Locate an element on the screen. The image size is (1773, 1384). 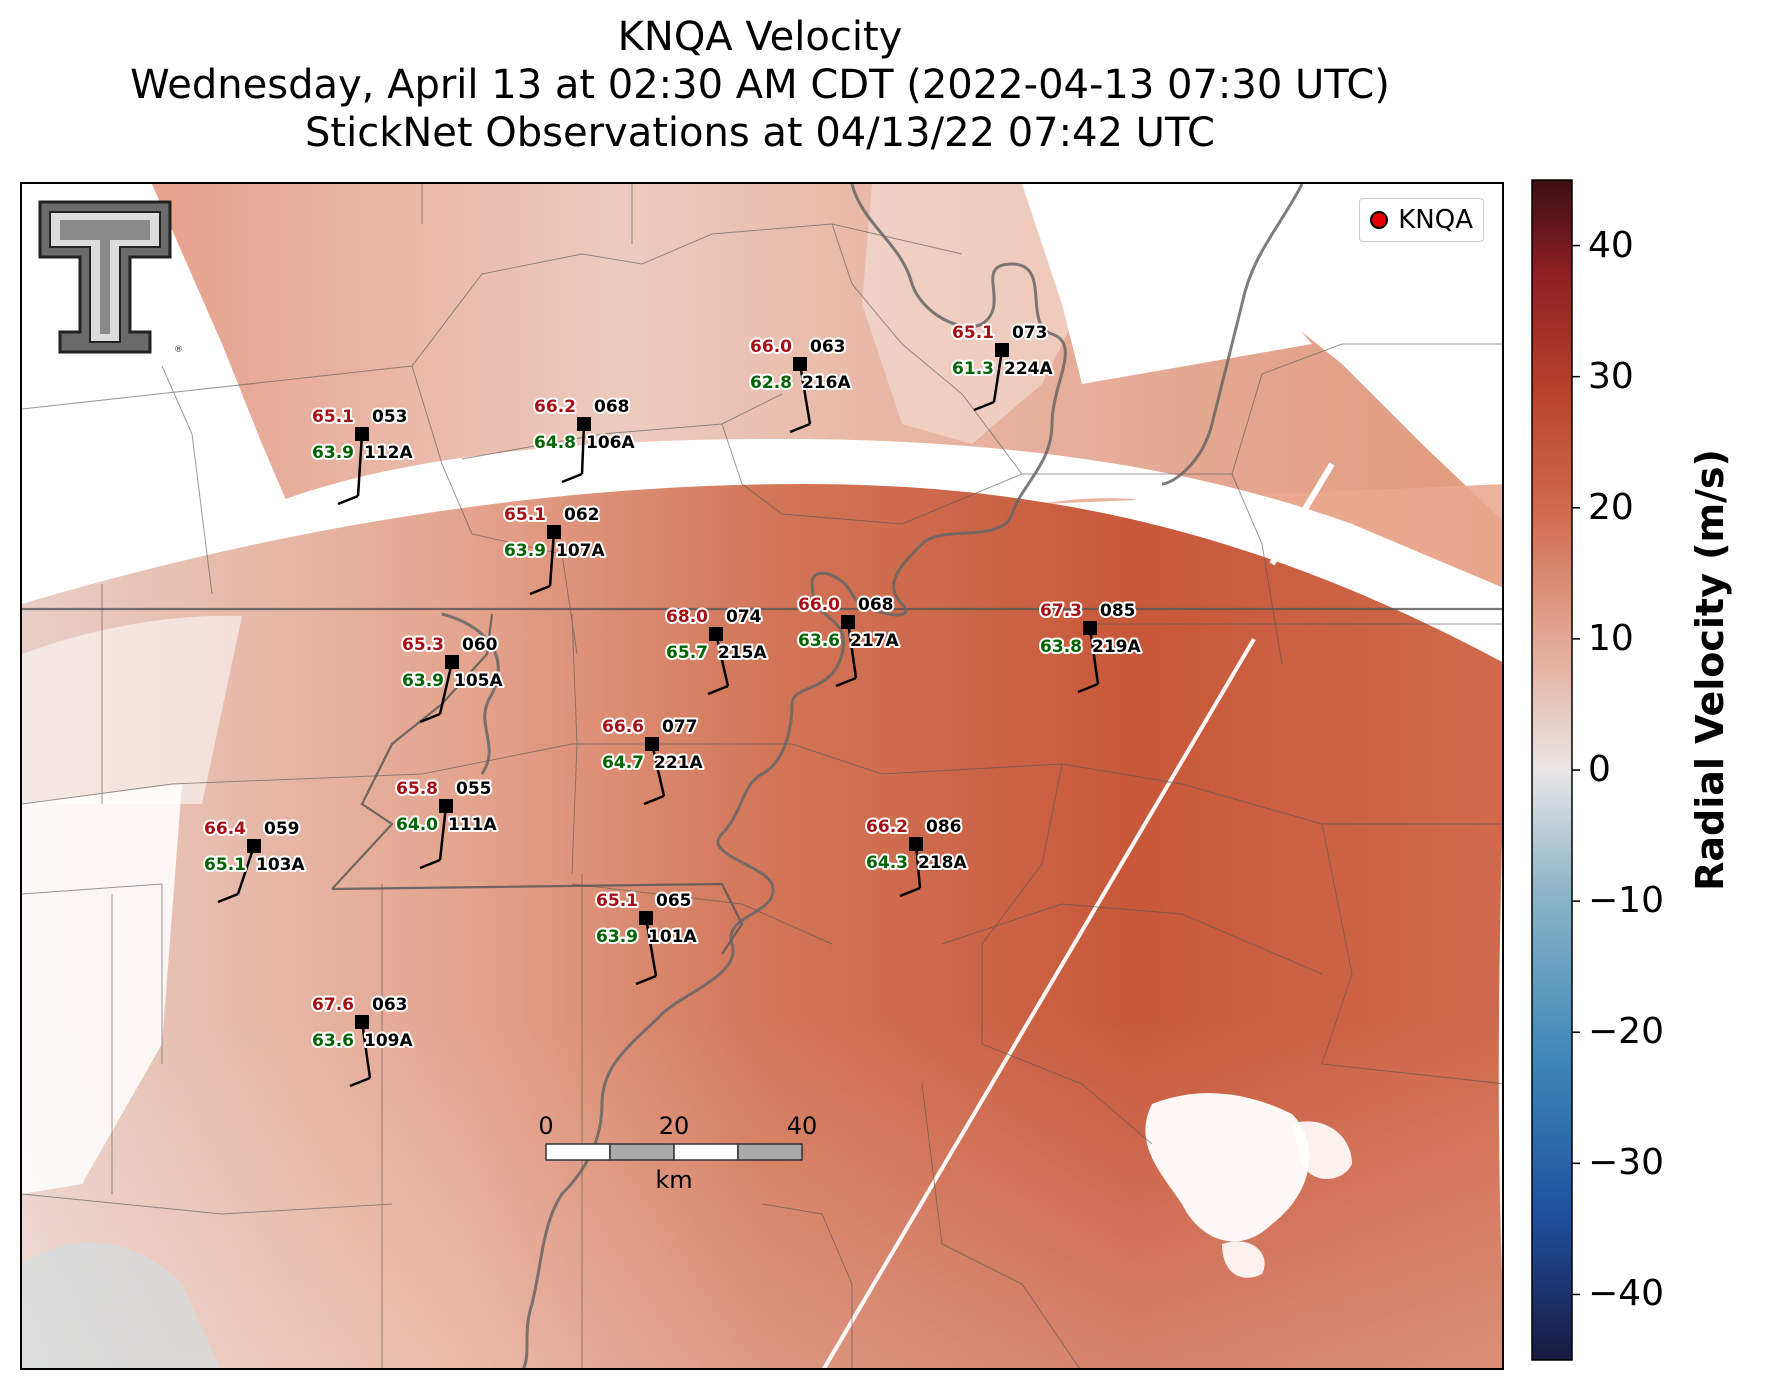
colorbar-tick-label: 40 is located at coordinates (1611, 245).